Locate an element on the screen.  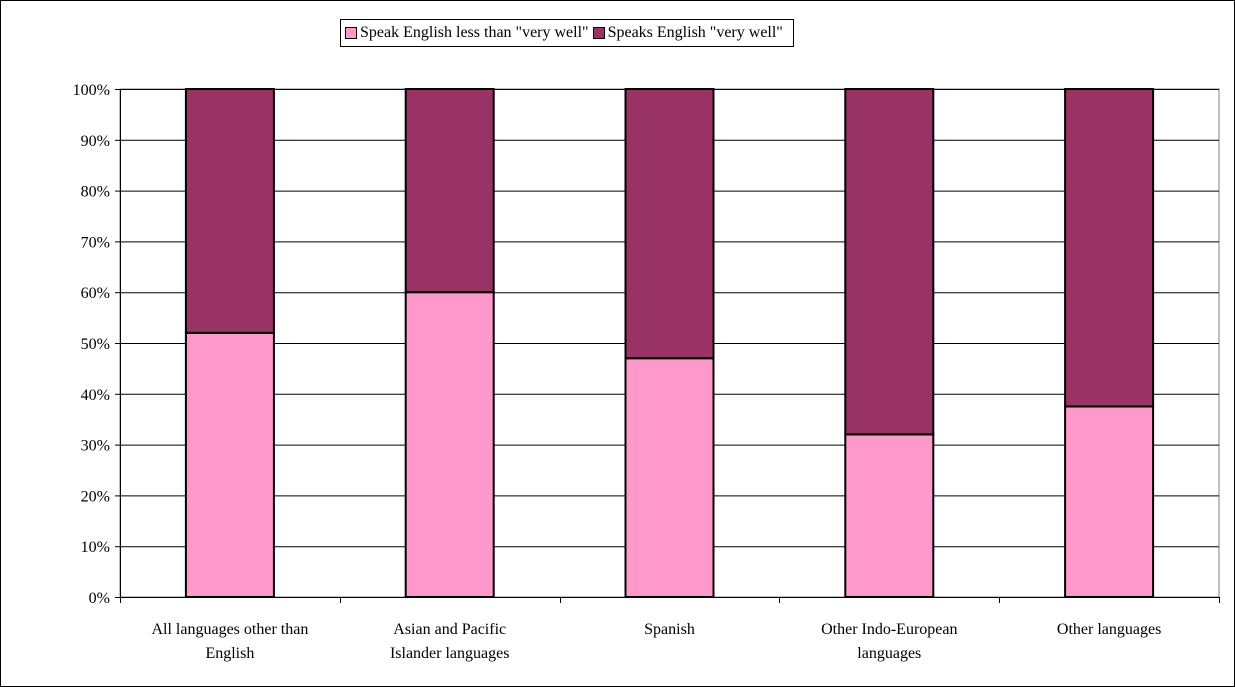
legend-item-very-well: Speaks English "very well" is located at coordinates (687, 33).